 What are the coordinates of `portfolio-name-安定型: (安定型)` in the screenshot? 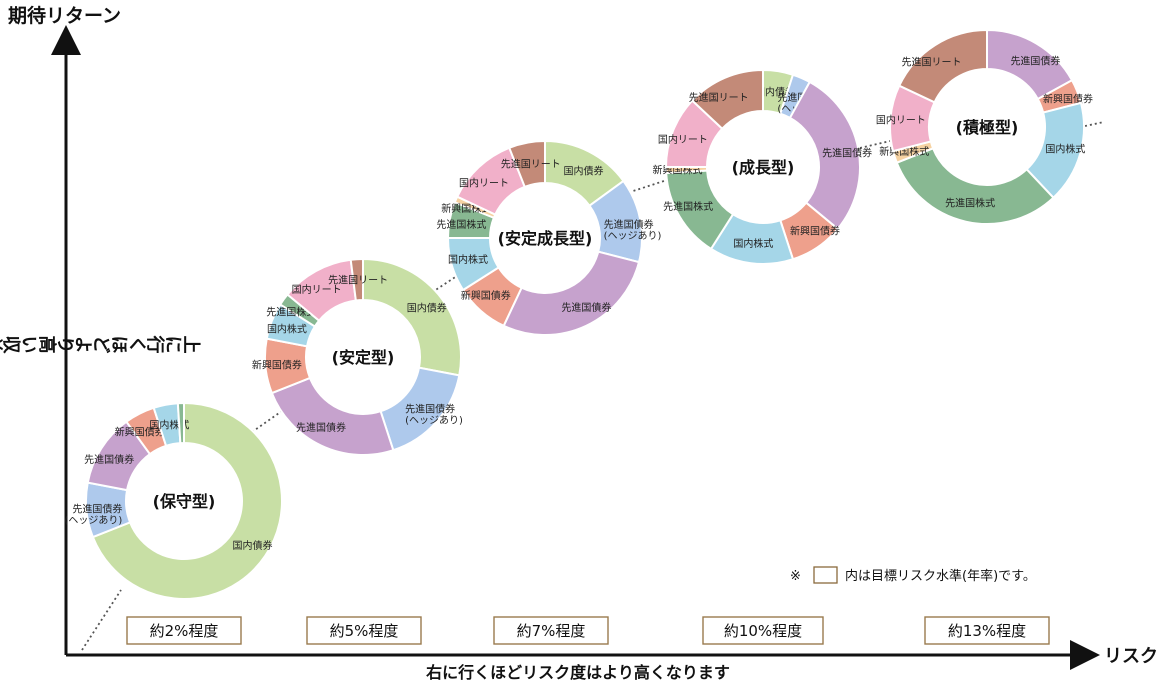 It's located at (363, 357).